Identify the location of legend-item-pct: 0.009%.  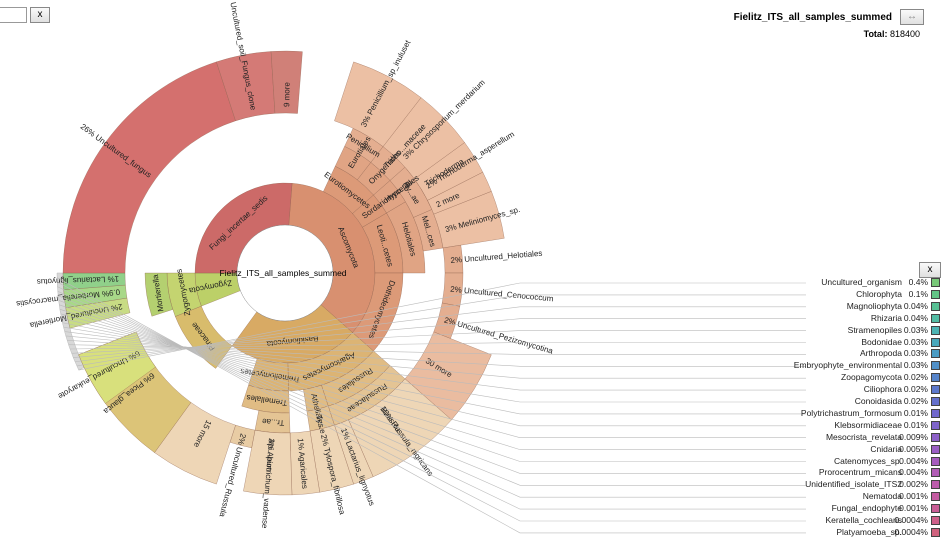
(913, 436).